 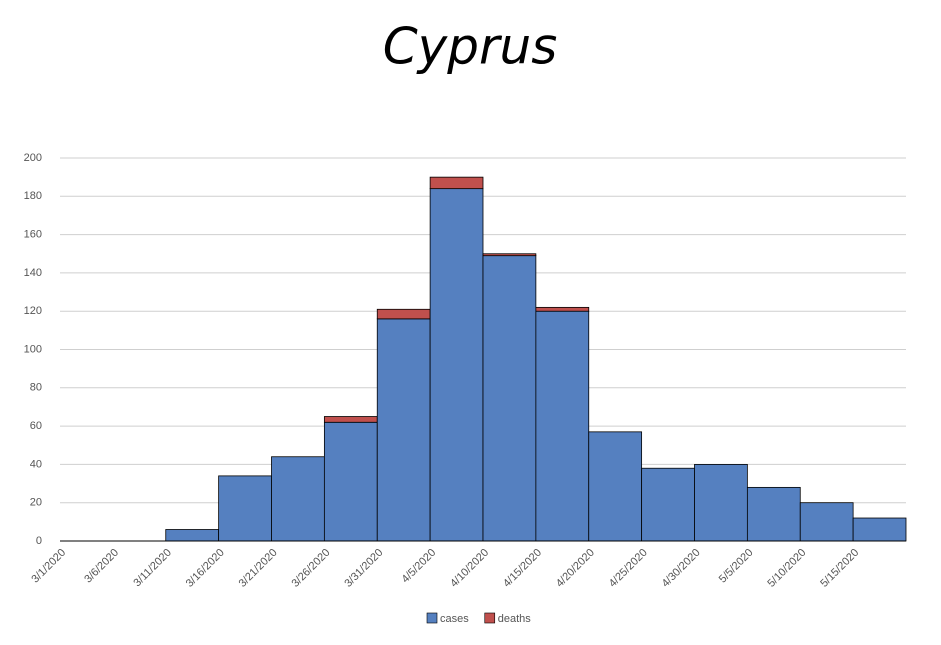 I want to click on x-tick-label: 4/10/2020, so click(x=469, y=568).